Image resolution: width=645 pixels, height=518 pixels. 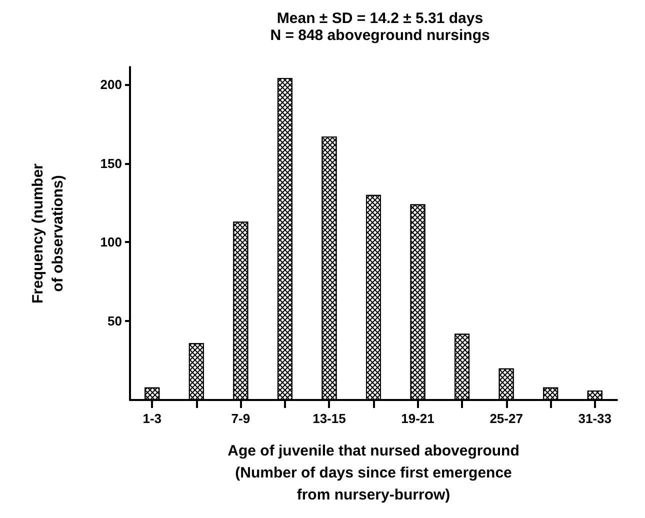 I want to click on chart-subtitle: N = 848 aboveground nursings, so click(x=380, y=35).